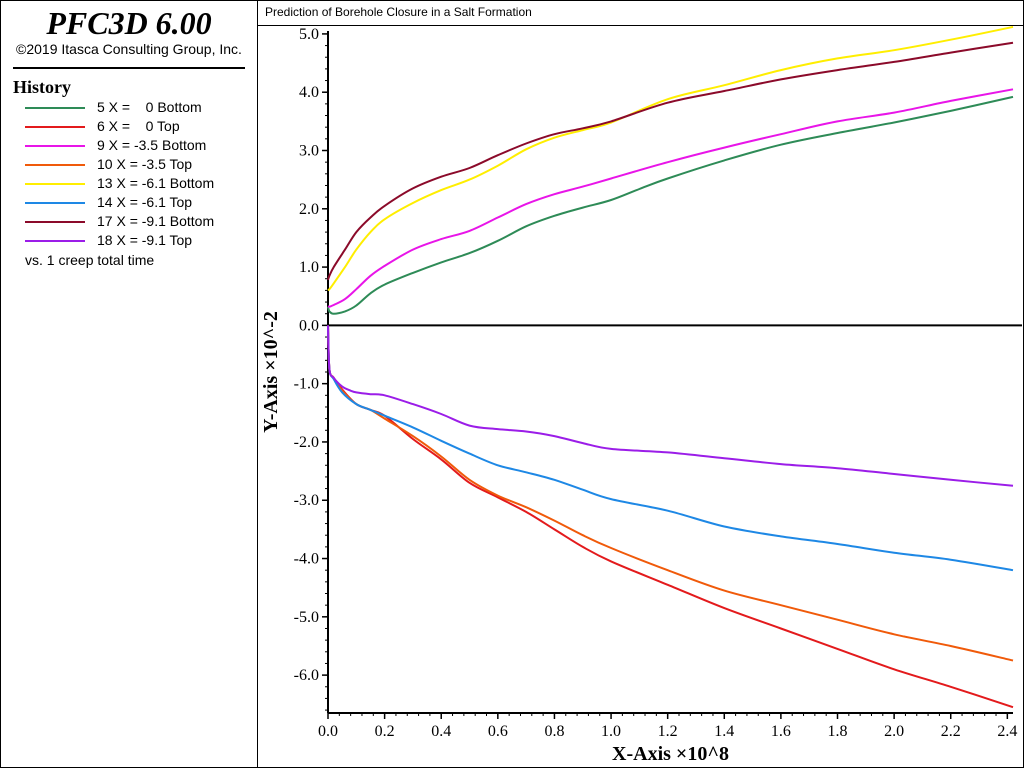 This screenshot has width=1024, height=768. Describe the element at coordinates (309, 92) in the screenshot. I see `y-tick-label: 4.0` at that location.